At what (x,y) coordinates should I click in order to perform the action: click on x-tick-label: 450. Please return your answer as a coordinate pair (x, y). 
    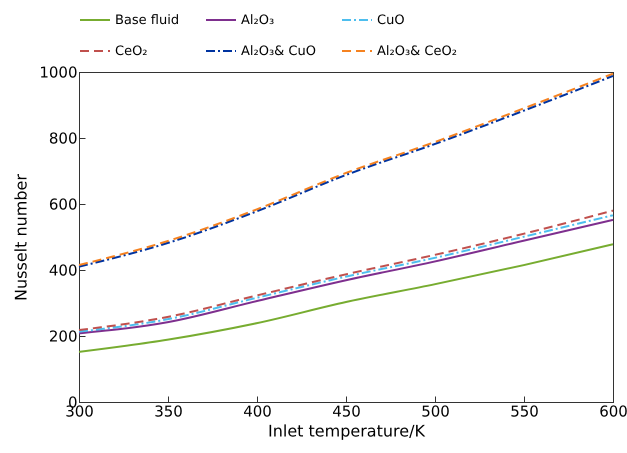
    Looking at the image, I should click on (346, 411).